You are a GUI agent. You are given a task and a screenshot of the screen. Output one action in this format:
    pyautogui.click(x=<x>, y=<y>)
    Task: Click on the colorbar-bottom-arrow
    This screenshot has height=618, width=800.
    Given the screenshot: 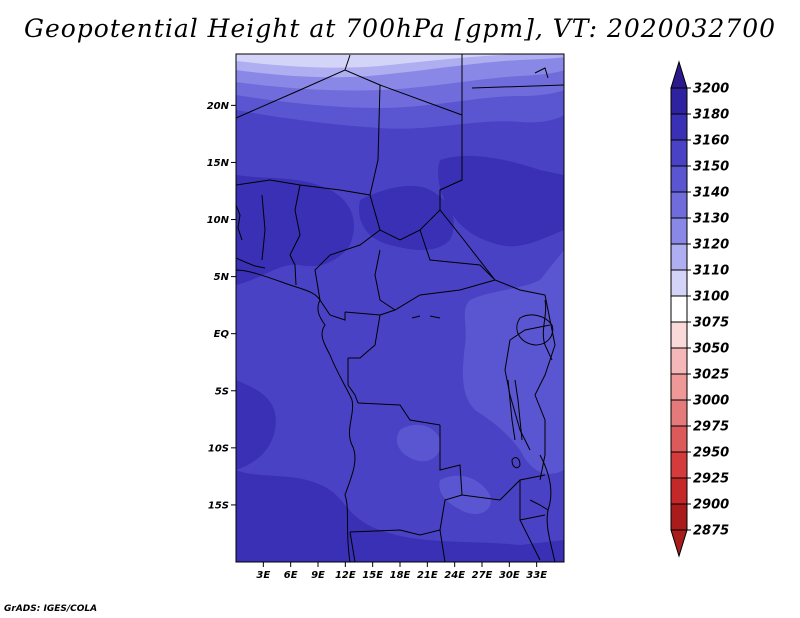 What is the action you would take?
    pyautogui.click(x=679, y=543)
    